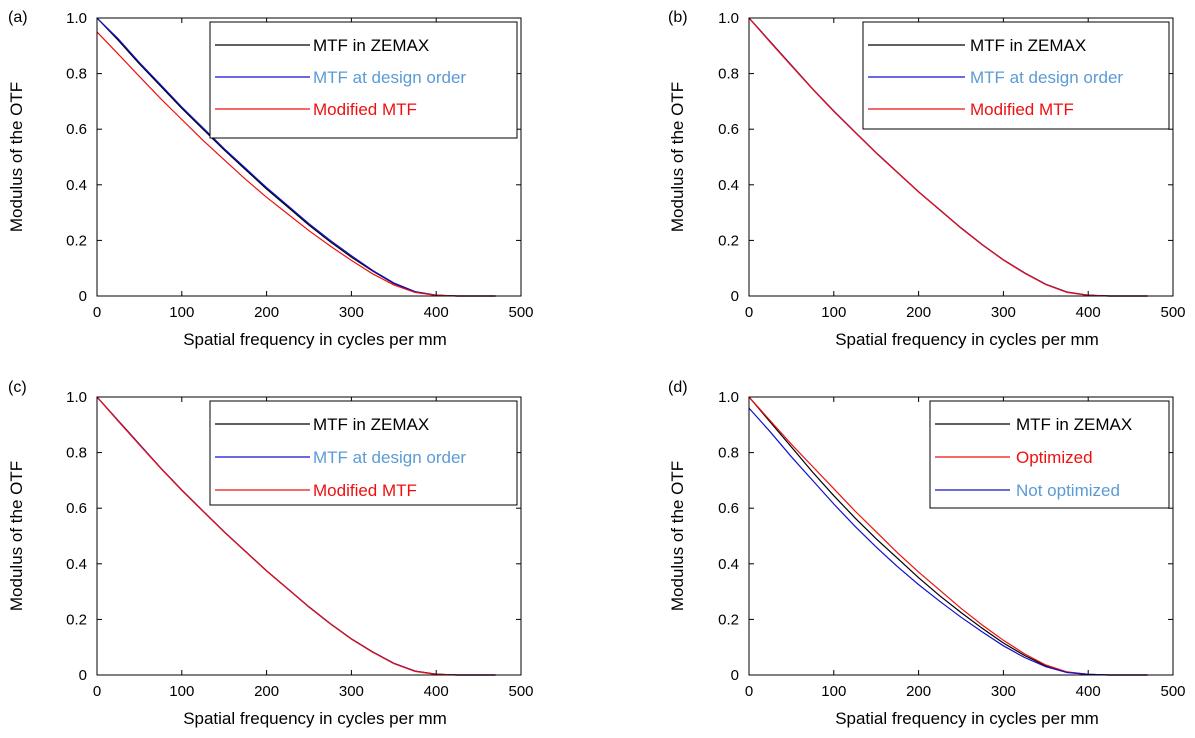  Describe the element at coordinates (1068, 490) in the screenshot. I see `legend-entry-3: Not optimized` at that location.